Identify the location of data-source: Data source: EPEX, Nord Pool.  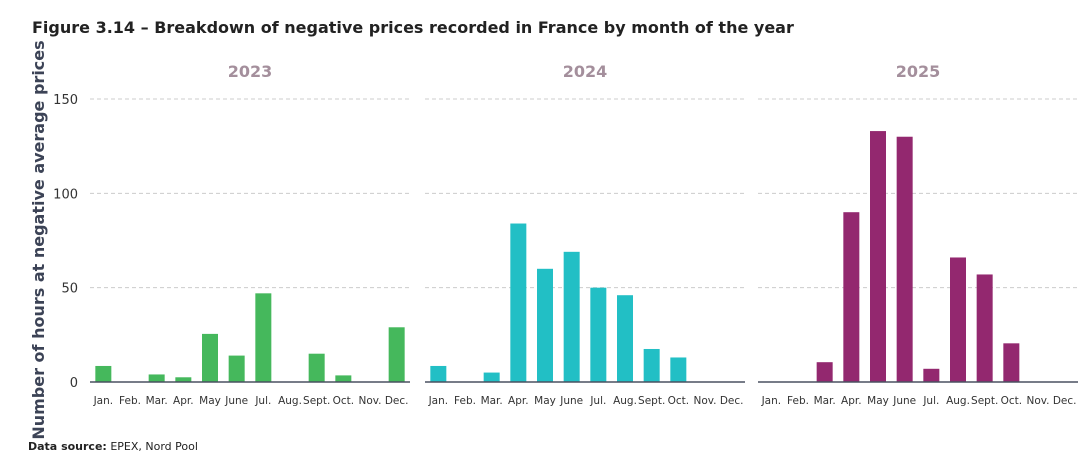
(113, 446).